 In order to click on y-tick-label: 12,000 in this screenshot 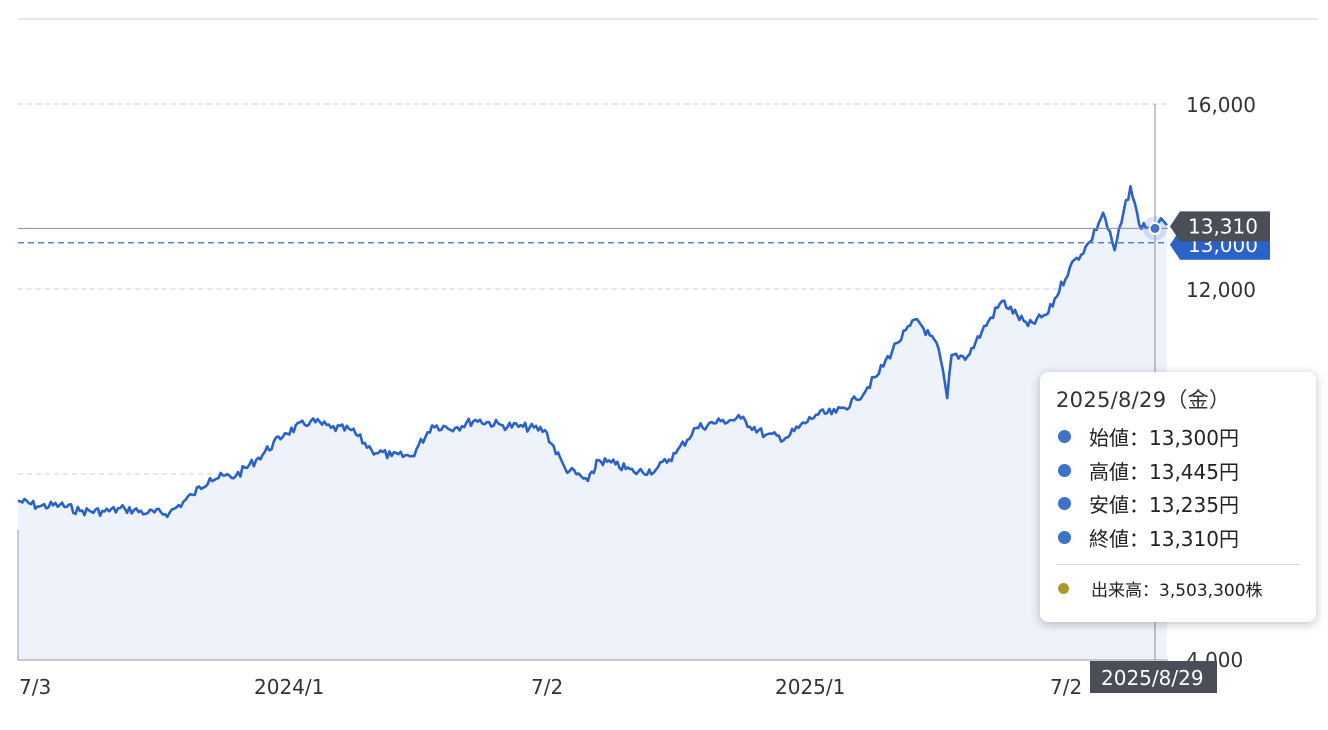, I will do `click(1221, 290)`.